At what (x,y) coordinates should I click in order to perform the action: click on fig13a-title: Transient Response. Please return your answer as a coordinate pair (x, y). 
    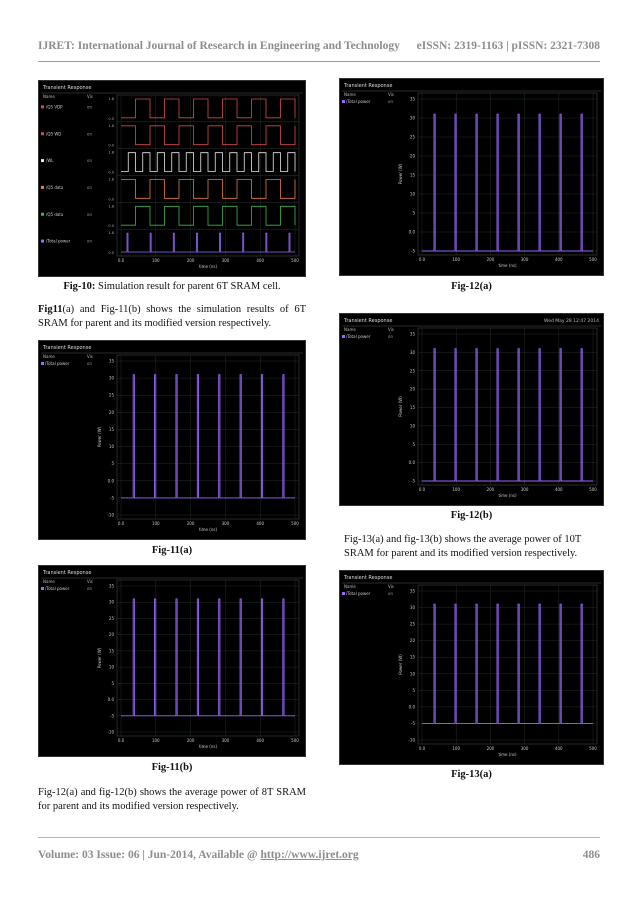
    Looking at the image, I should click on (367, 578).